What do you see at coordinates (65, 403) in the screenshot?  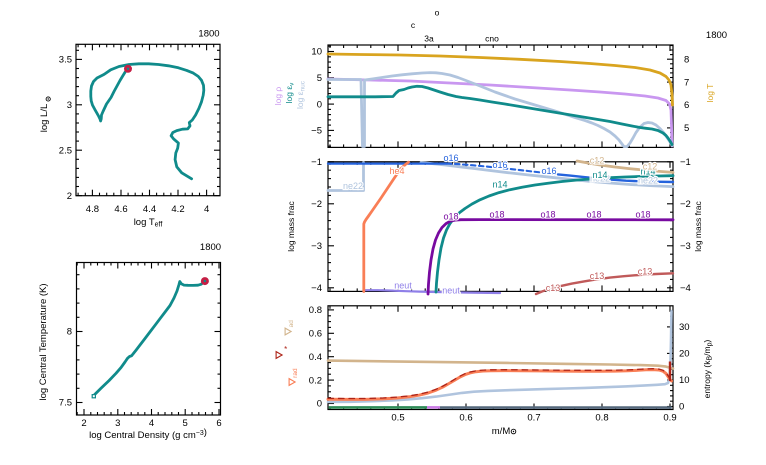 I see `svg-text: 7.5` at bounding box center [65, 403].